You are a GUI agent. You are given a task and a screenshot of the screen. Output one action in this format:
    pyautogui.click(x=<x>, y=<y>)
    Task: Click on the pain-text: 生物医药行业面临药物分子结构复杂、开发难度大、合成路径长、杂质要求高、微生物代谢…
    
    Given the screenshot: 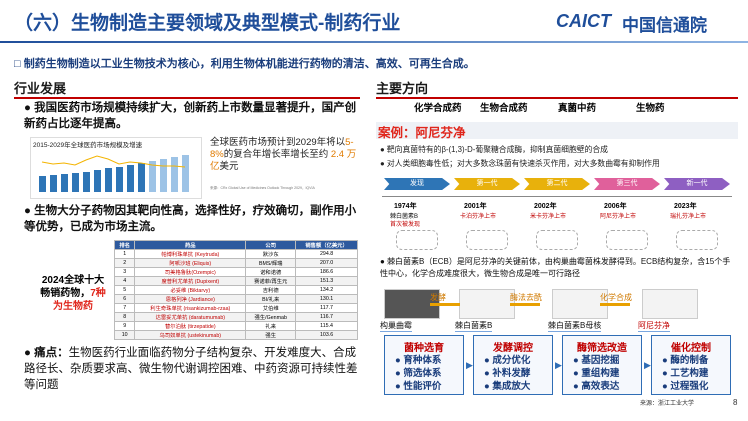 What is the action you would take?
    pyautogui.click(x=191, y=369)
    